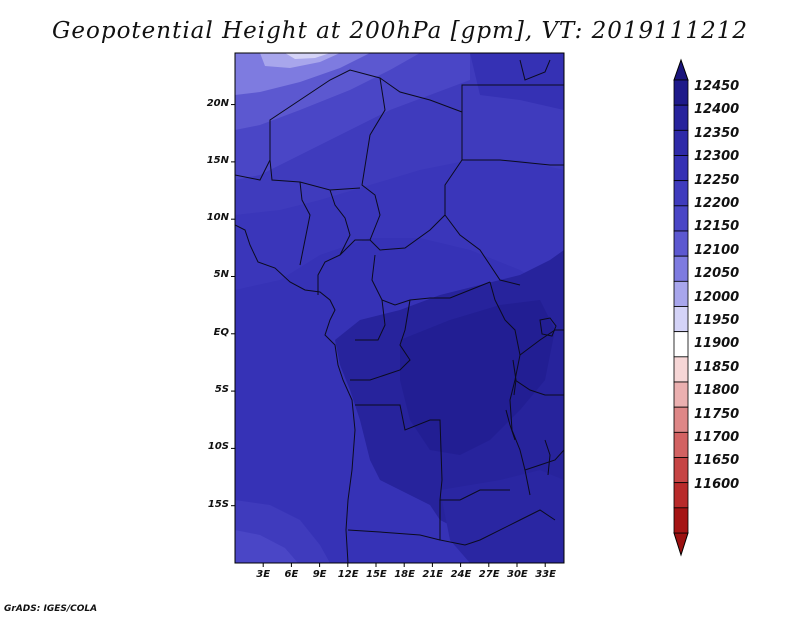 The width and height of the screenshot is (800, 618). I want to click on colorbar-label: 12000, so click(717, 297).